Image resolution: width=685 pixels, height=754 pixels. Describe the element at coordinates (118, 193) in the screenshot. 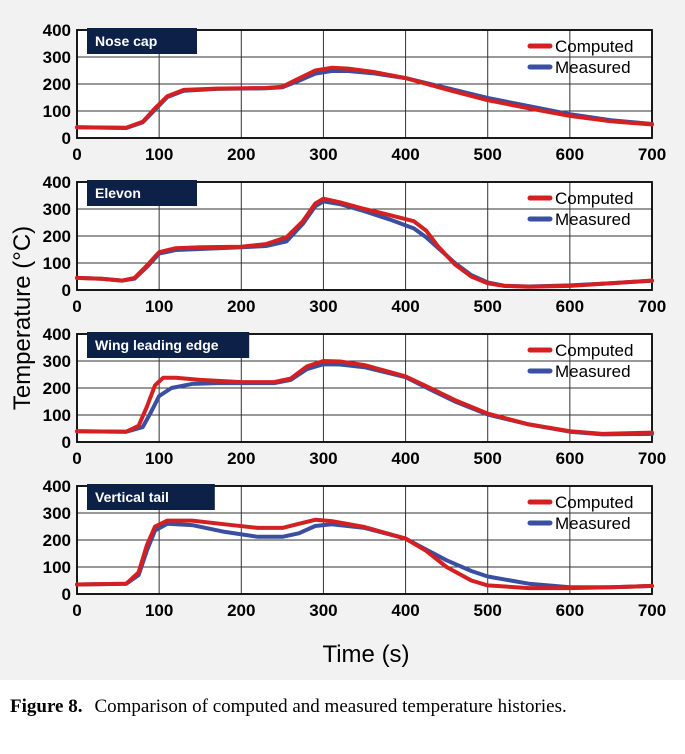

I see `panel-tag-label: Elevon` at that location.